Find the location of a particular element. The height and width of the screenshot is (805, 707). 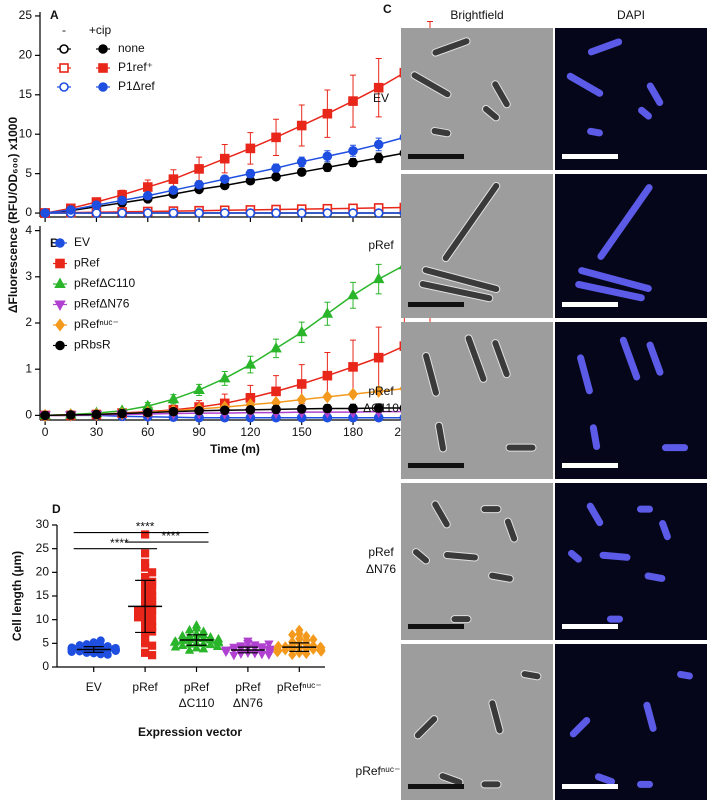

dapi-image is located at coordinates (631, 400).